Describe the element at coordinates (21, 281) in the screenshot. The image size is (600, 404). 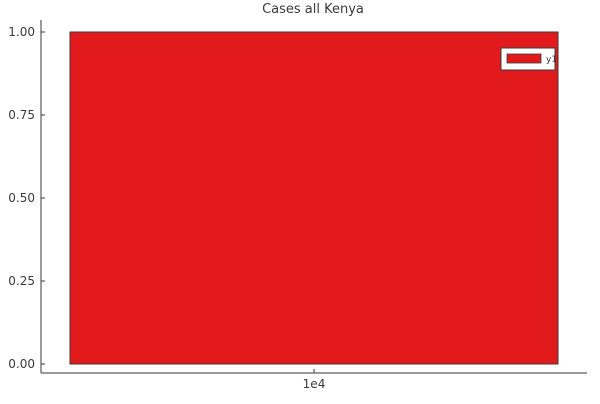
I see `y-tick-label: 0.25` at that location.